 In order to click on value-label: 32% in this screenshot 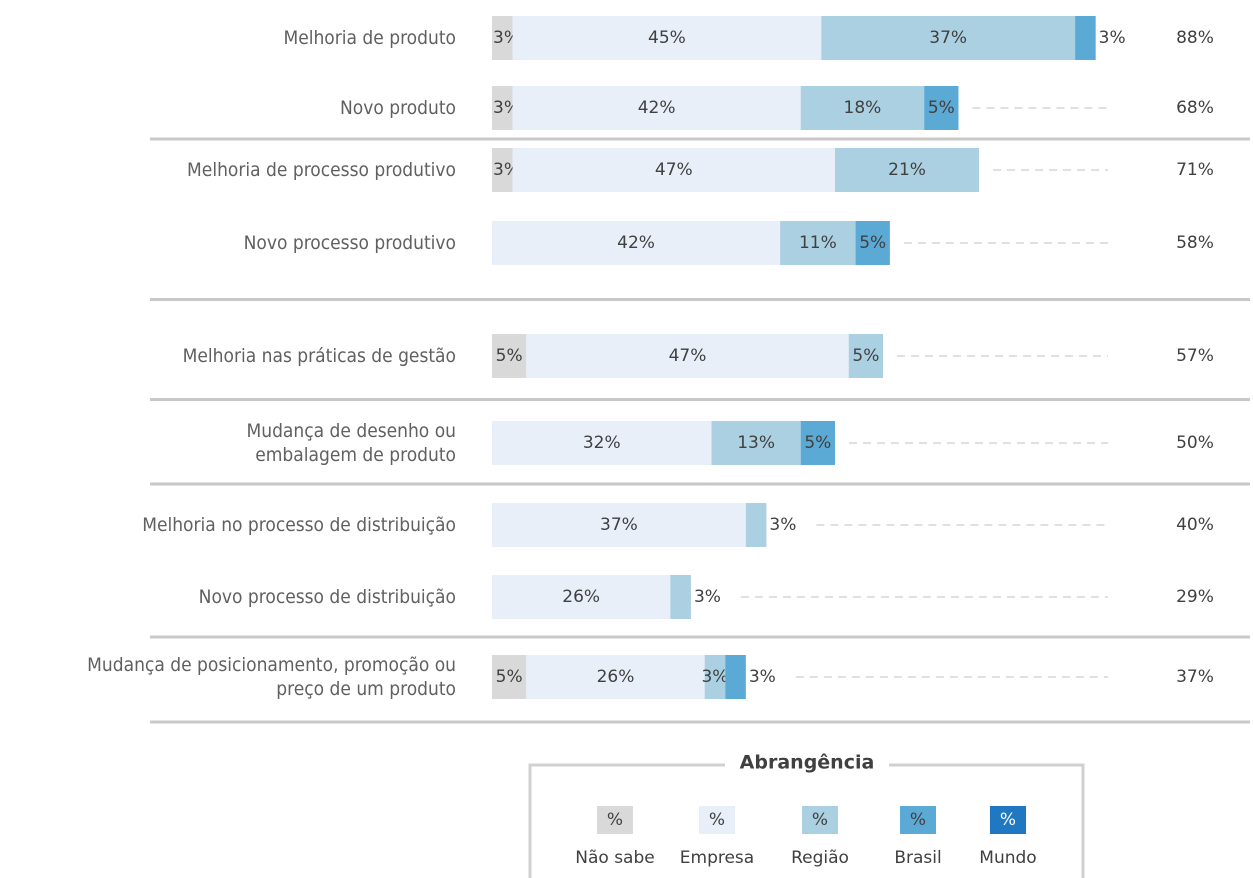, I will do `click(602, 443)`.